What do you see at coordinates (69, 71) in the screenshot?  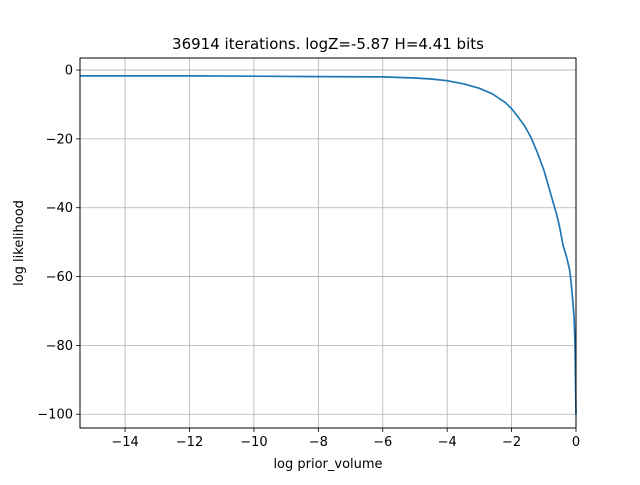 I see `y-tick-label: 0` at bounding box center [69, 71].